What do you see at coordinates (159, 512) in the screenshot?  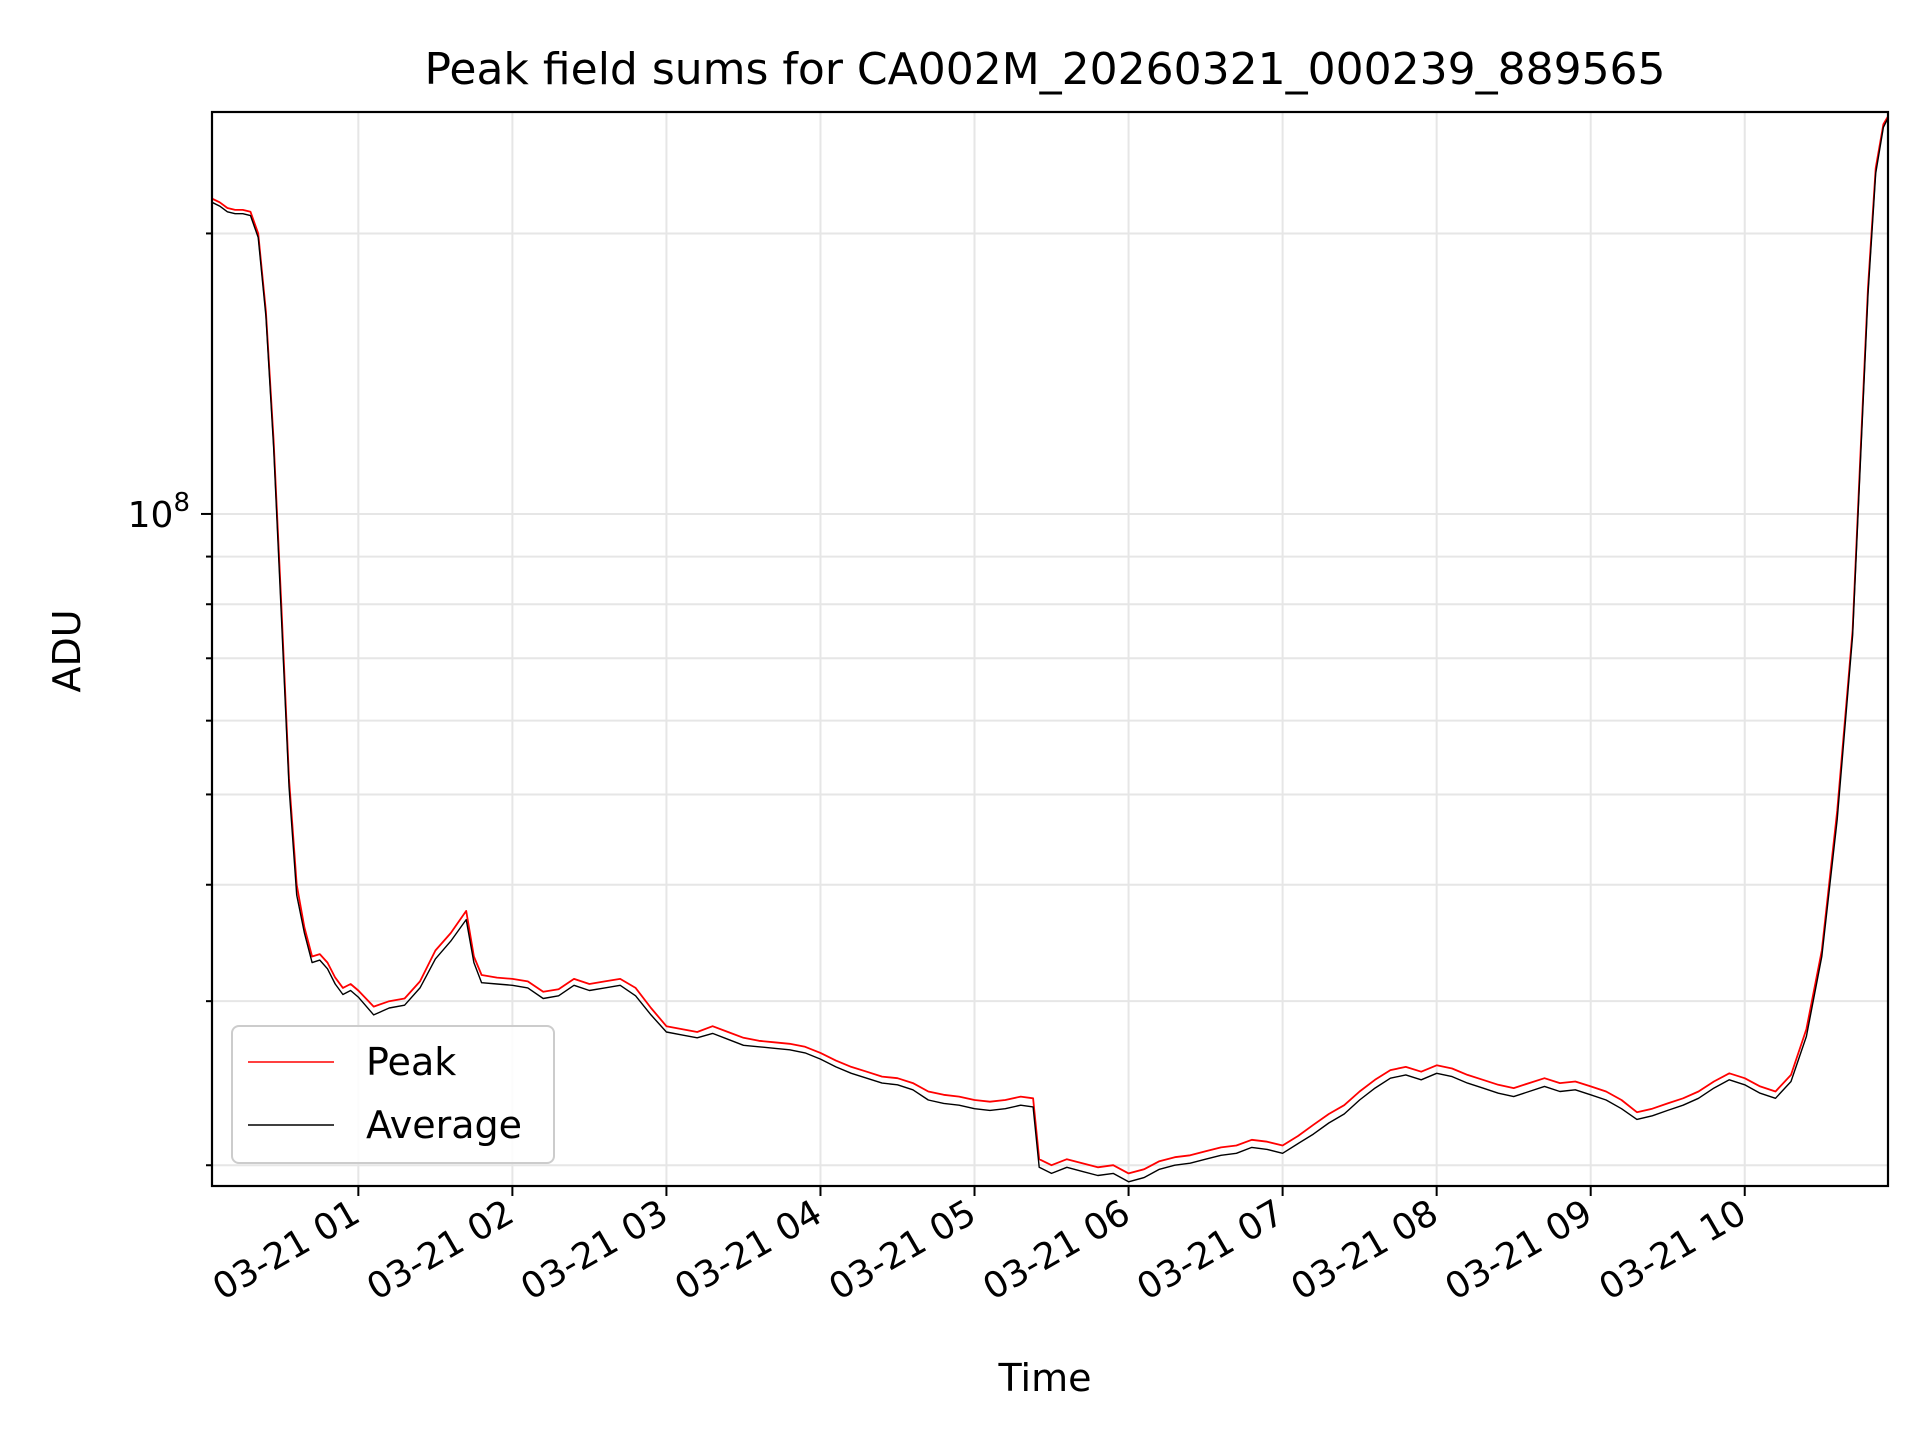 I see `y-tick-label: 108` at bounding box center [159, 512].